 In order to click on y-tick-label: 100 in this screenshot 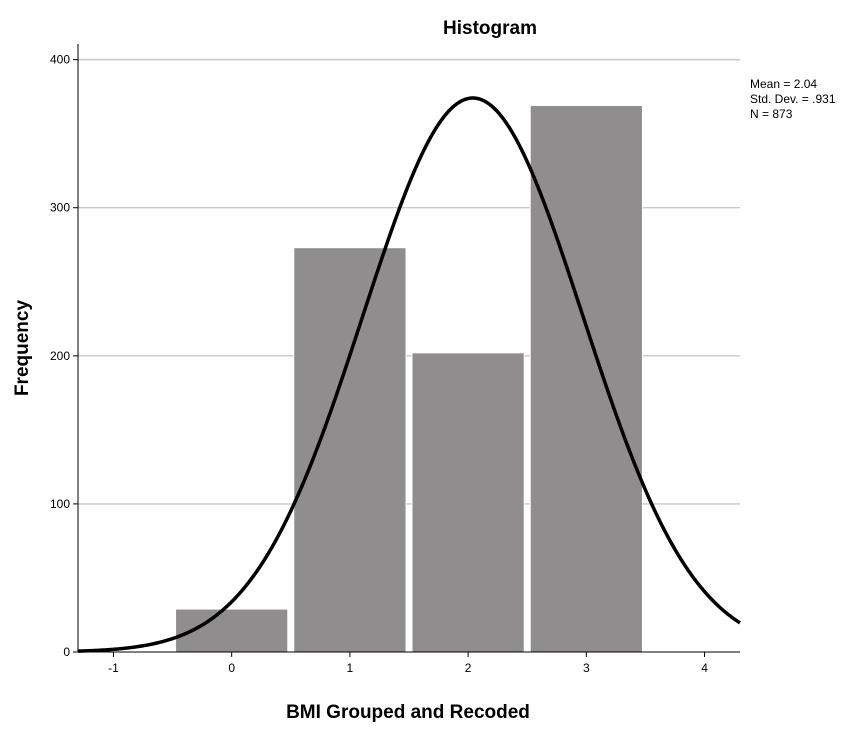, I will do `click(60, 504)`.